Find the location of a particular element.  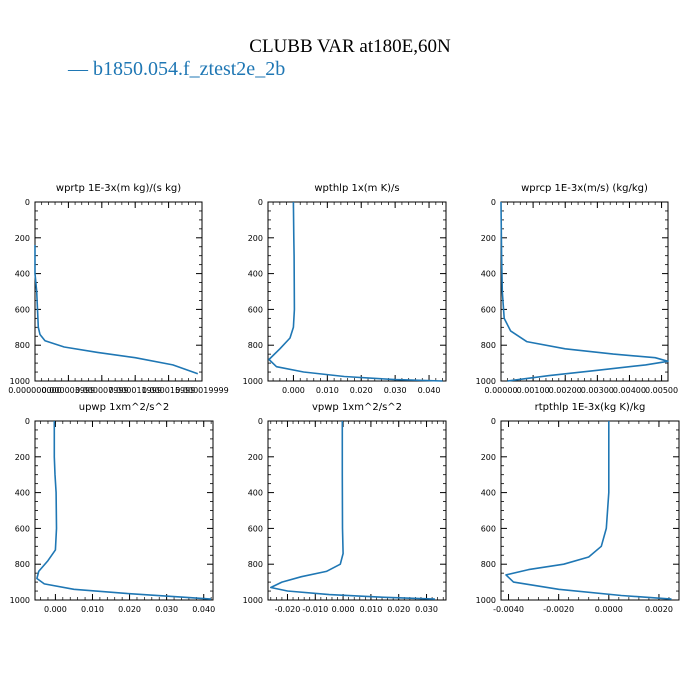

x-tick-label: 0.000019999 is located at coordinates (201, 390).